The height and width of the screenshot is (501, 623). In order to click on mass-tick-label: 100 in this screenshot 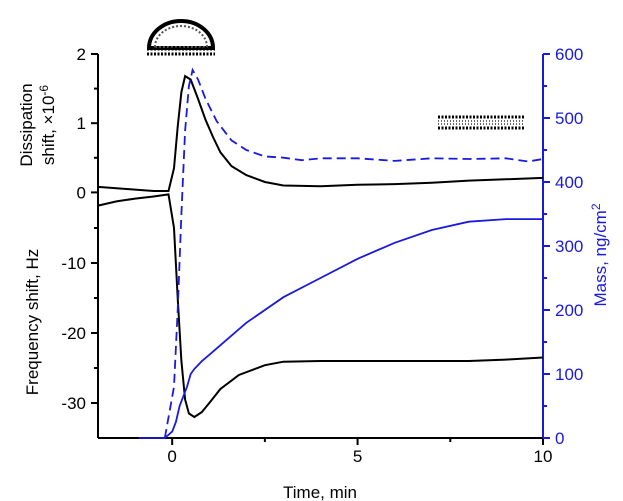, I will do `click(569, 374)`.